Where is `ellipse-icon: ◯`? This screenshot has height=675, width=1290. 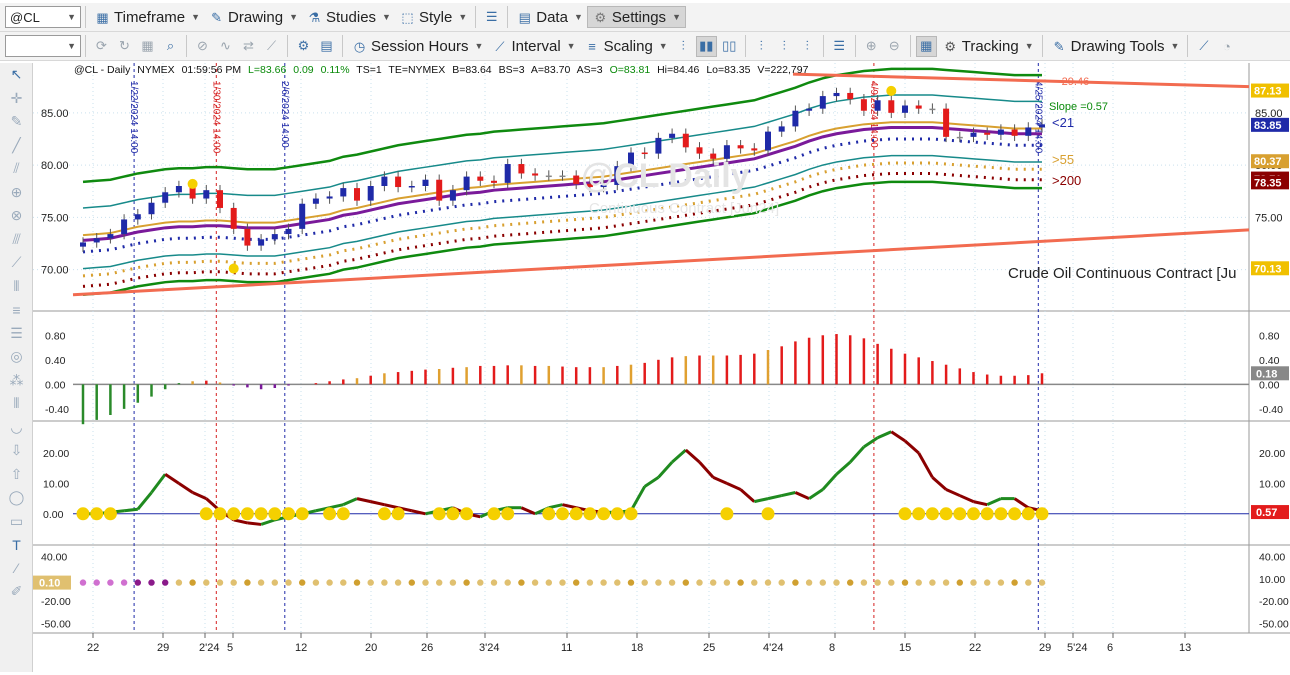 ellipse-icon: ◯ is located at coordinates (16, 497).